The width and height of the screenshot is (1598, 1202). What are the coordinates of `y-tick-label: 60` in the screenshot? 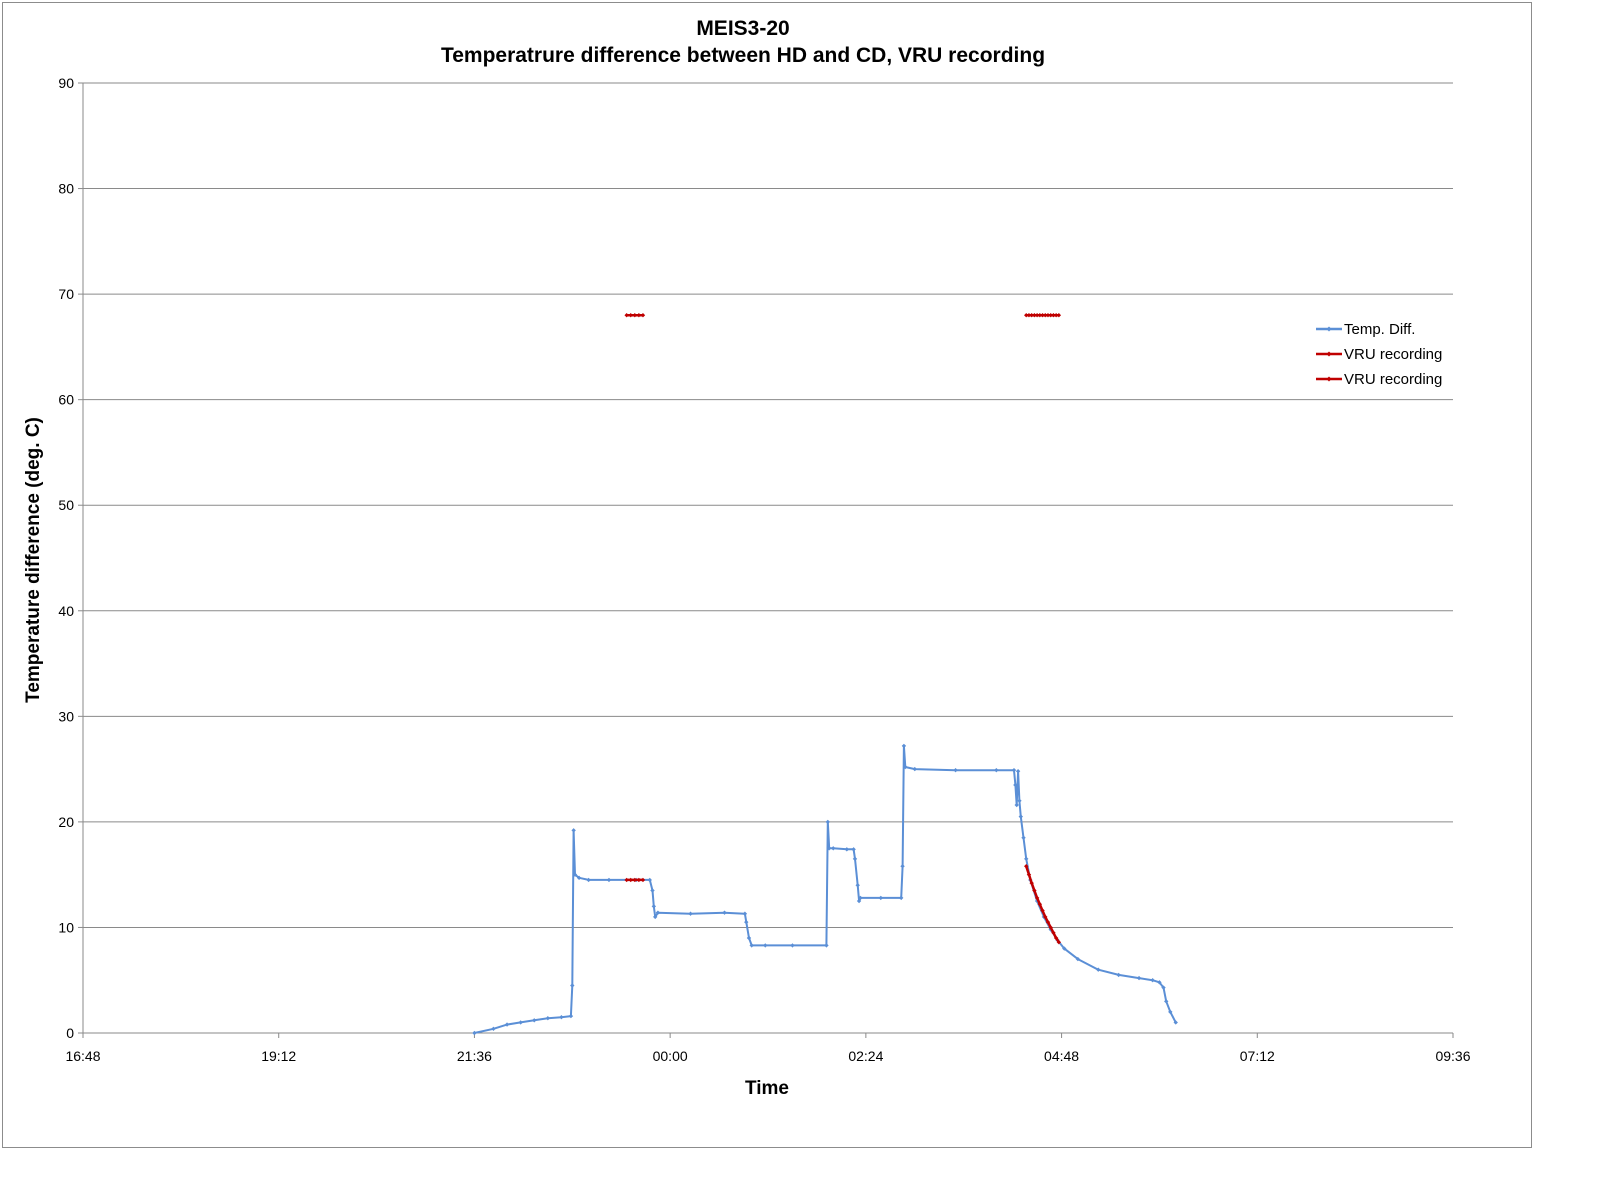 It's located at (66, 400).